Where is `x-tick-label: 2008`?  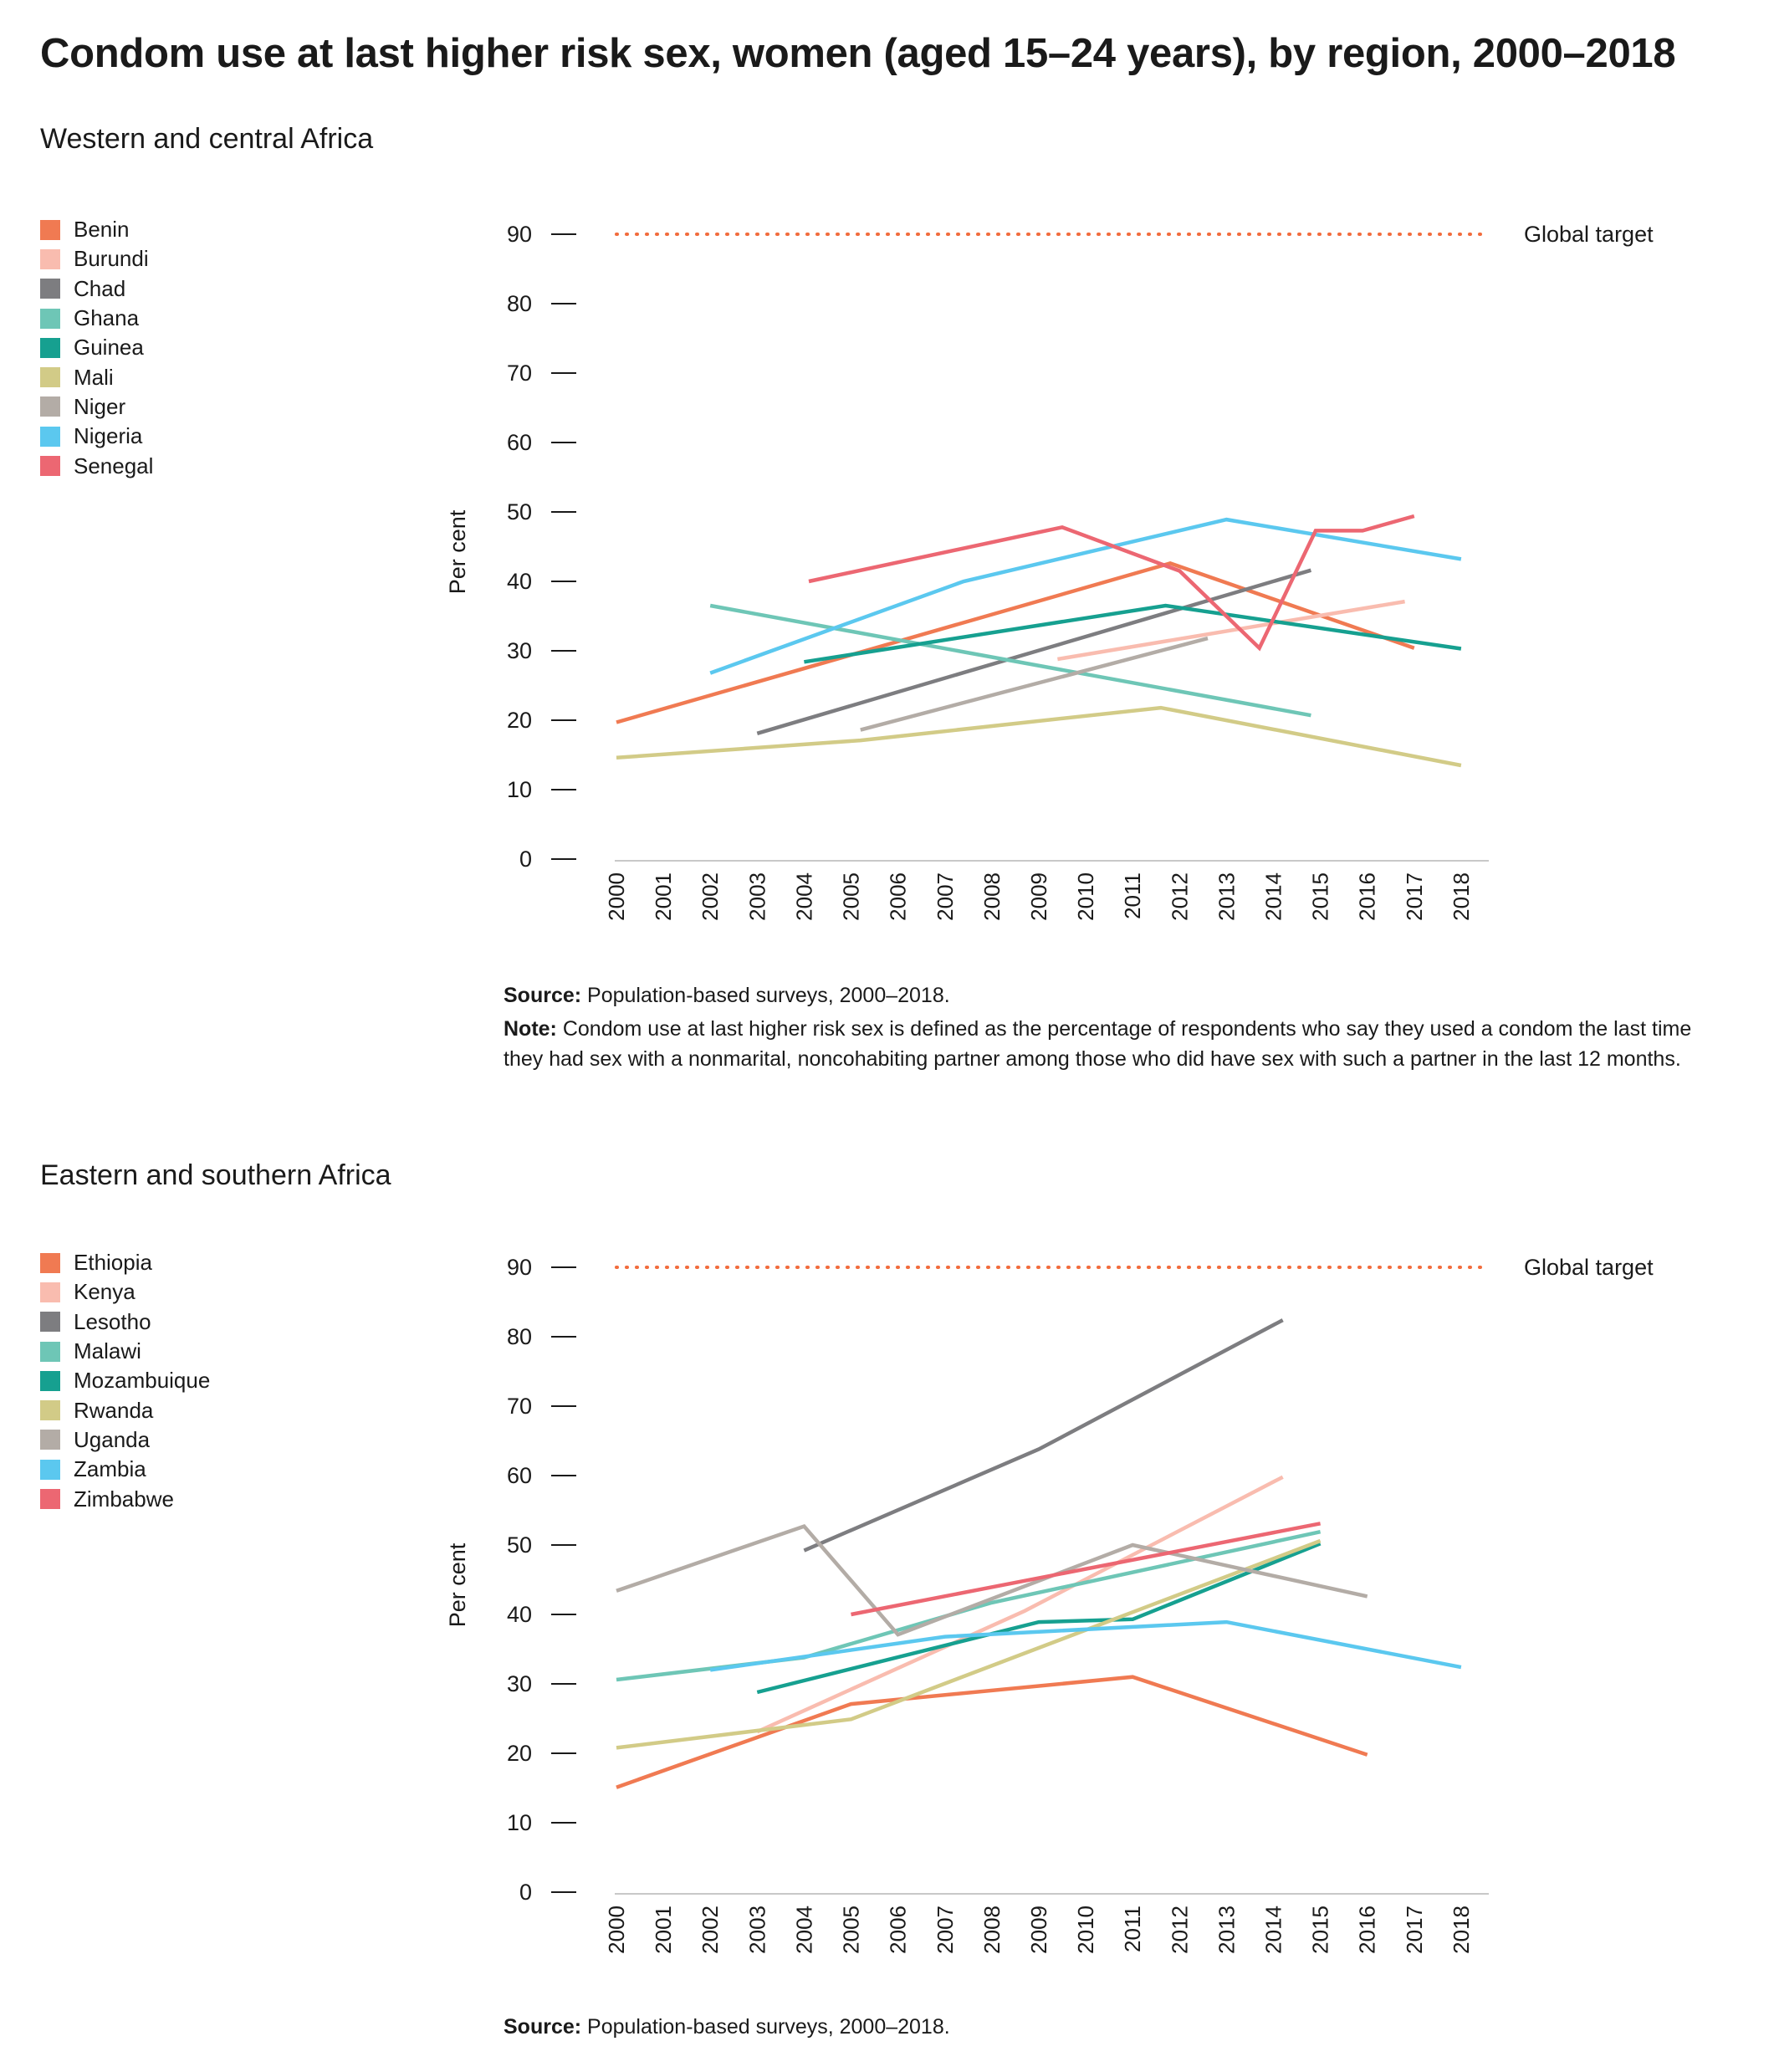 x-tick-label: 2008 is located at coordinates (992, 1930).